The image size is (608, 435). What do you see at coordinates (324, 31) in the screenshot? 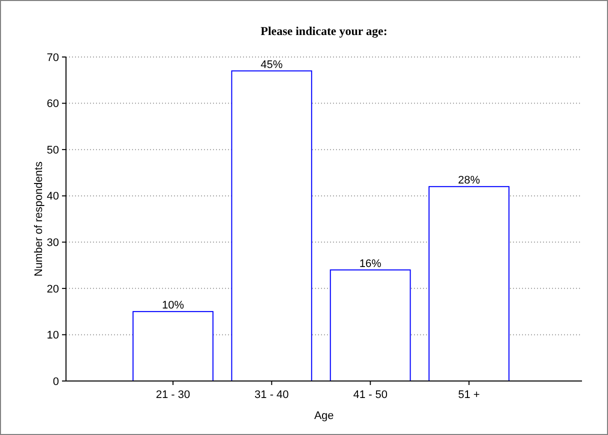
I see `chart-title: Please indicate your age:` at bounding box center [324, 31].